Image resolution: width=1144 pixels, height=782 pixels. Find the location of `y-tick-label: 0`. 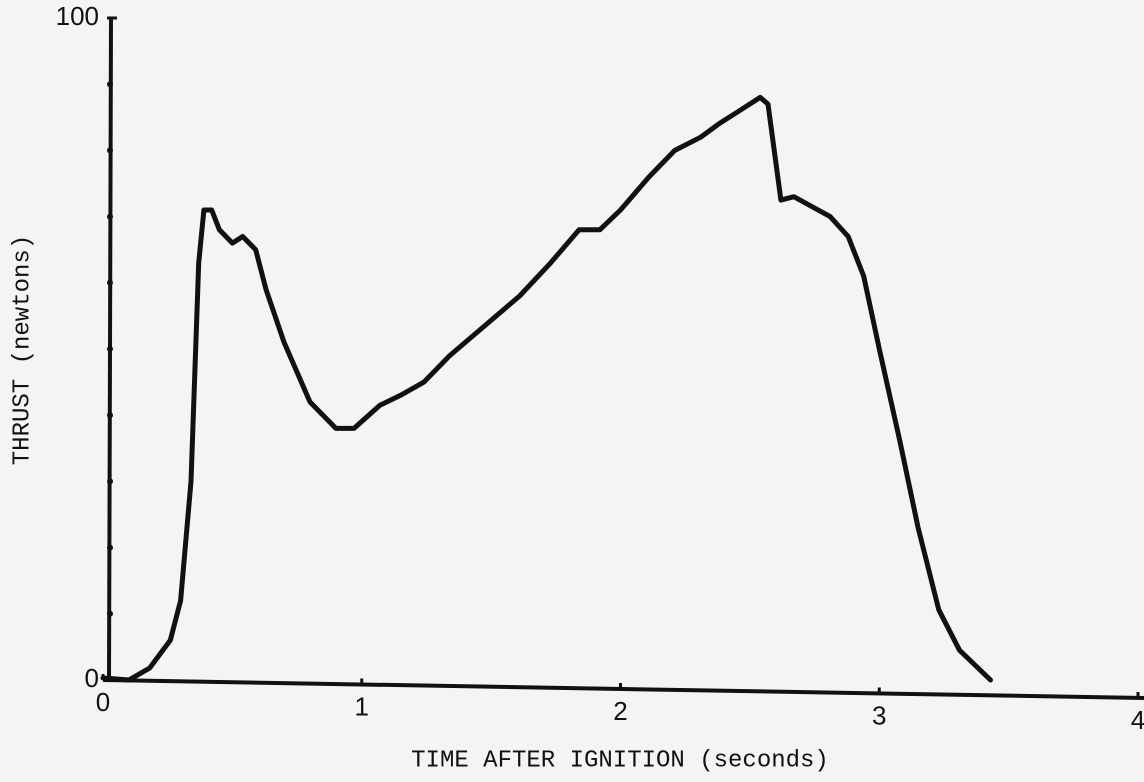

y-tick-label: 0 is located at coordinates (92, 678).